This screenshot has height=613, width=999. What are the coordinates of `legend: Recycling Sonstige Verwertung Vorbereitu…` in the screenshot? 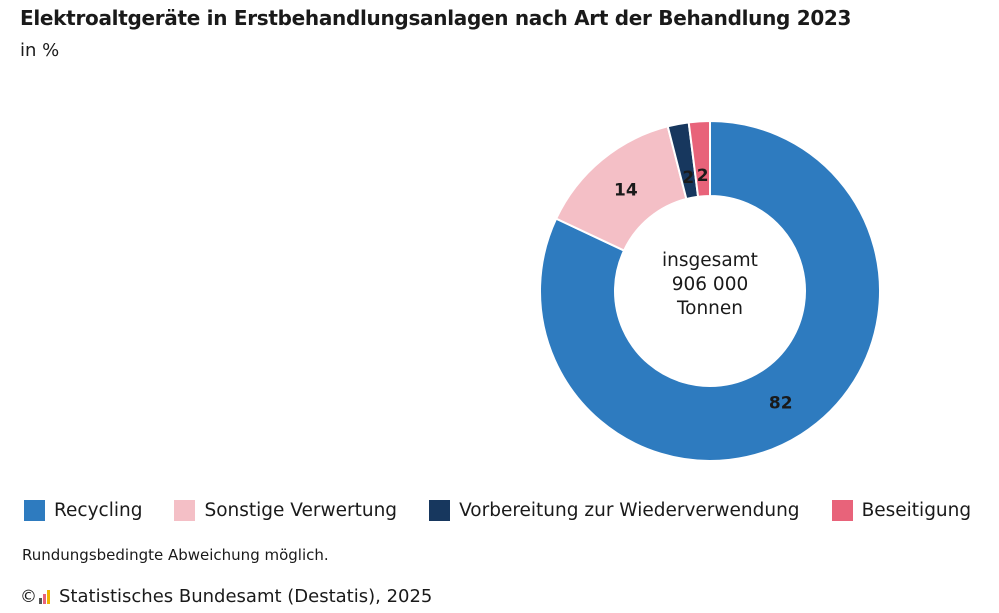 It's located at (497, 510).